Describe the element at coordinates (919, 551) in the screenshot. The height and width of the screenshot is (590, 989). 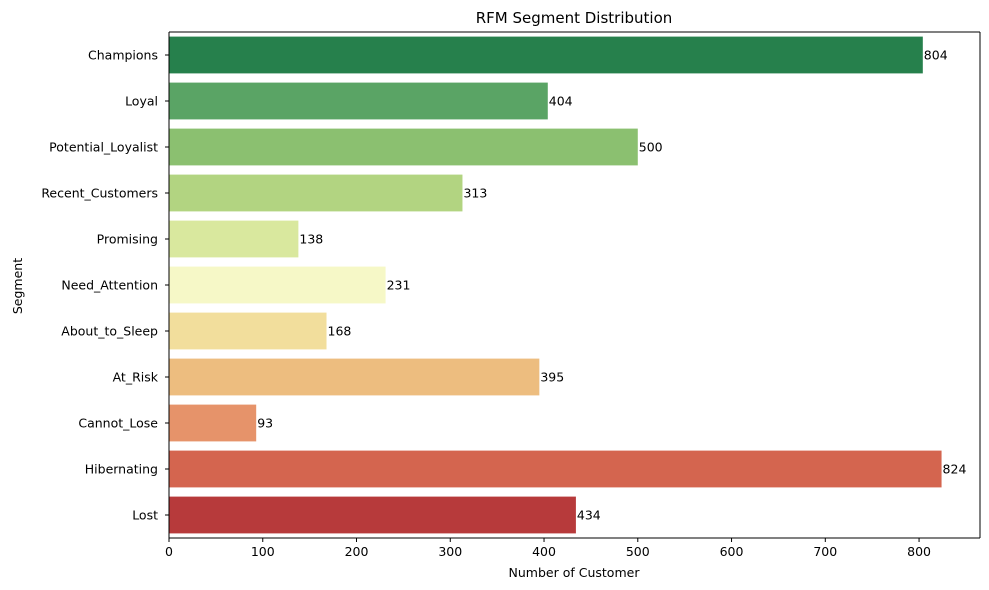
I see `x-tick-label: 800` at that location.